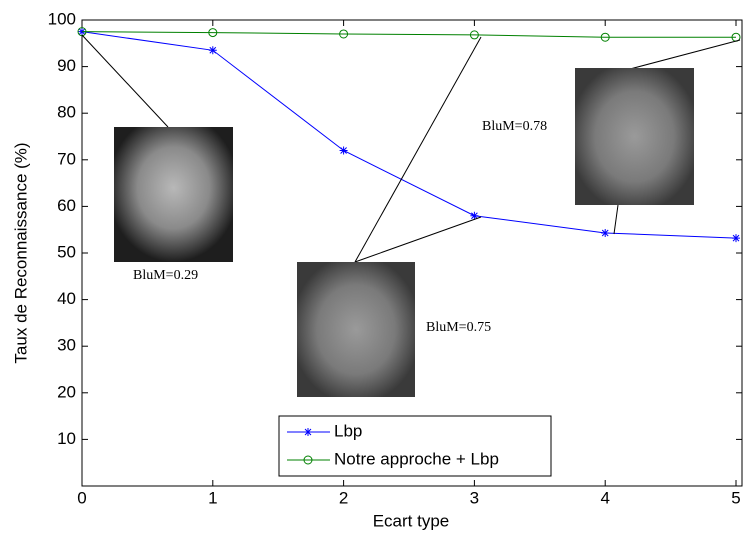 This screenshot has width=744, height=536. What do you see at coordinates (411, 520) in the screenshot?
I see `x-axis-label: Ecart type` at bounding box center [411, 520].